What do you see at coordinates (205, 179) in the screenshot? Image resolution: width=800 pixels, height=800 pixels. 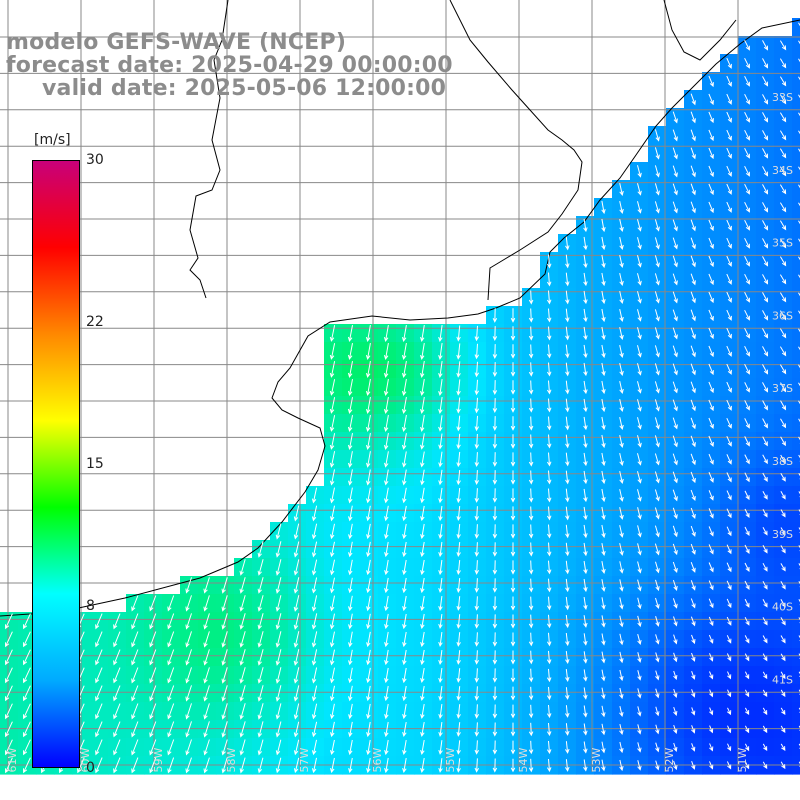 I see `coastline-river` at bounding box center [205, 179].